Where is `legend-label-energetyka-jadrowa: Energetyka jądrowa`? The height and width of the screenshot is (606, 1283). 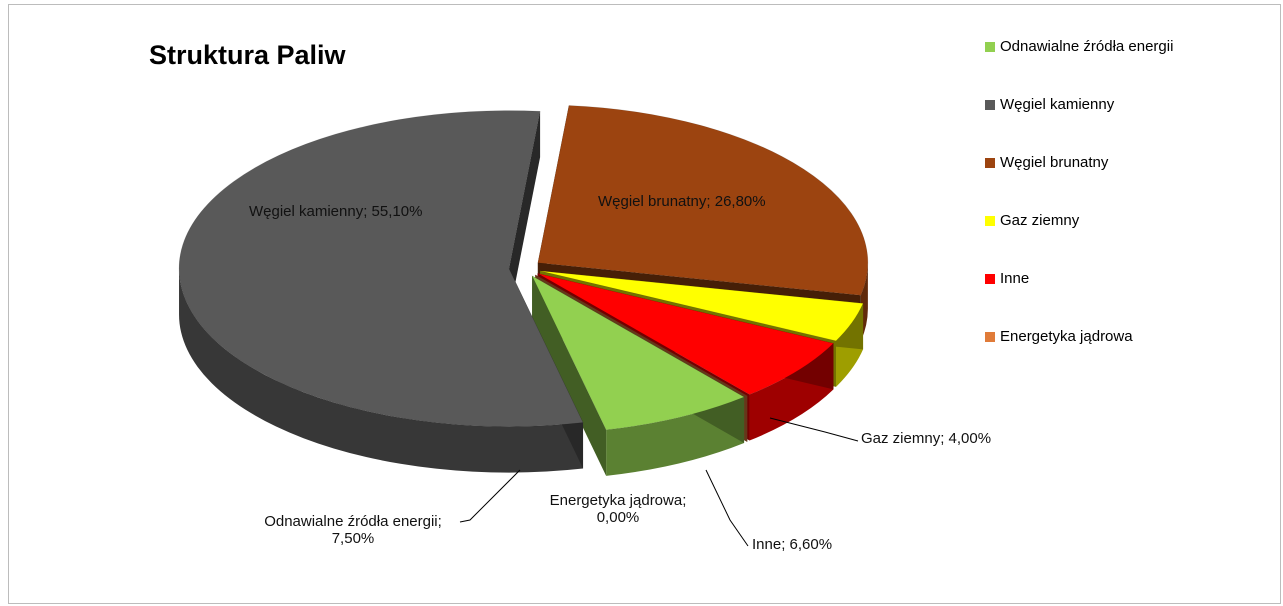
legend-label-energetyka-jadrowa: Energetyka jądrowa is located at coordinates (1066, 336).